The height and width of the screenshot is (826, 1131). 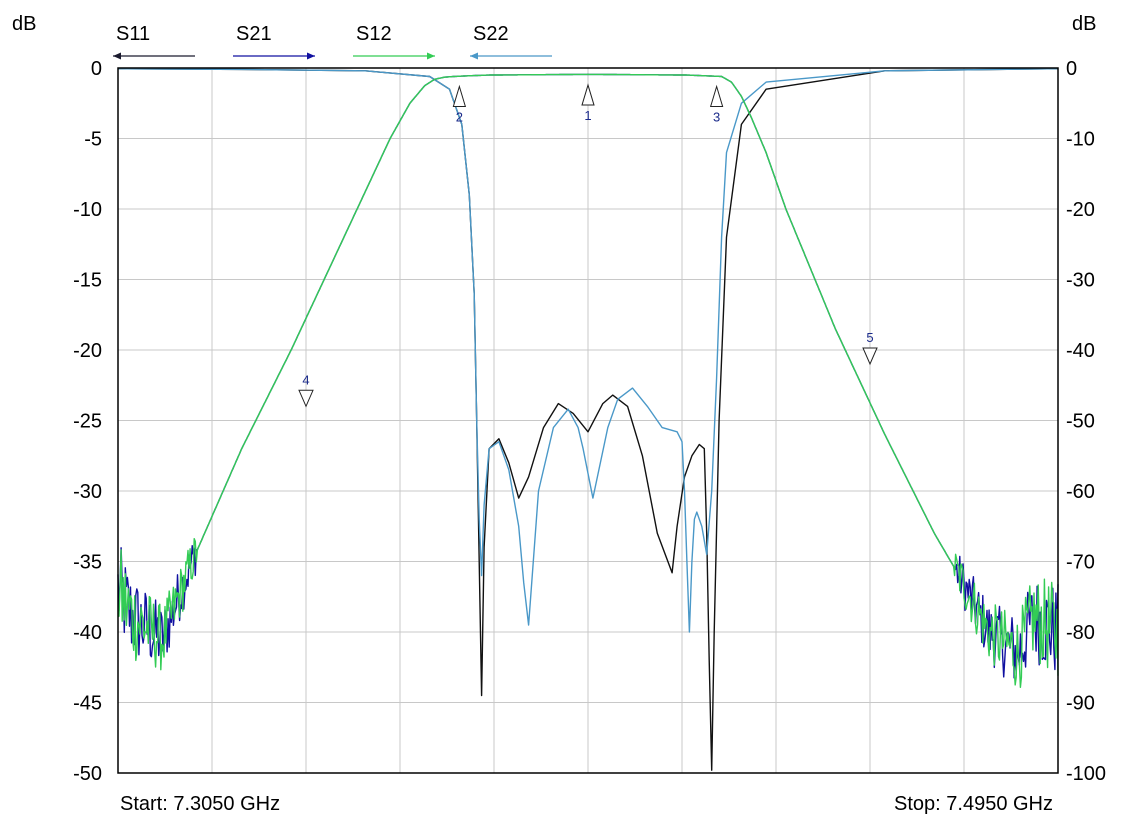 I want to click on right-tick-label: -40, so click(x=1080, y=351).